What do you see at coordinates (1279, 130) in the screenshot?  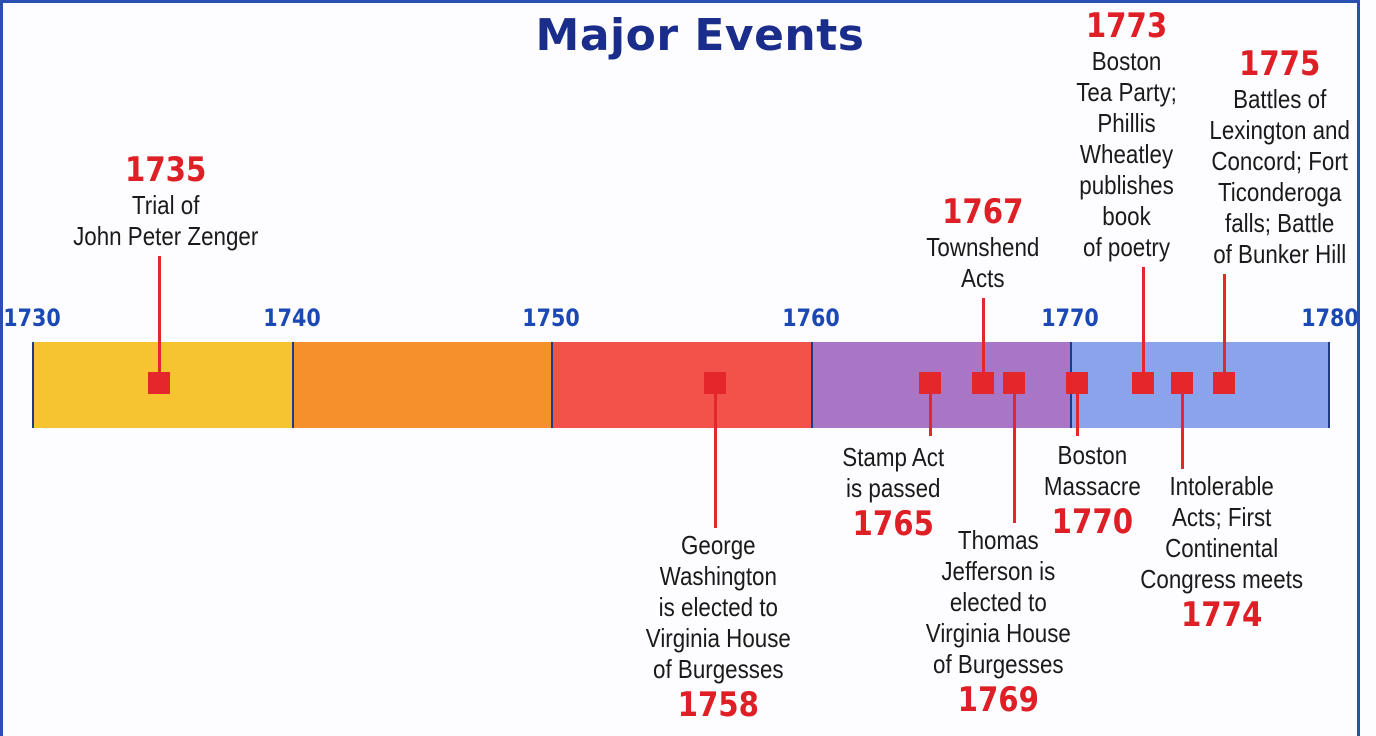 I see `event-description-line: Lexington and` at bounding box center [1279, 130].